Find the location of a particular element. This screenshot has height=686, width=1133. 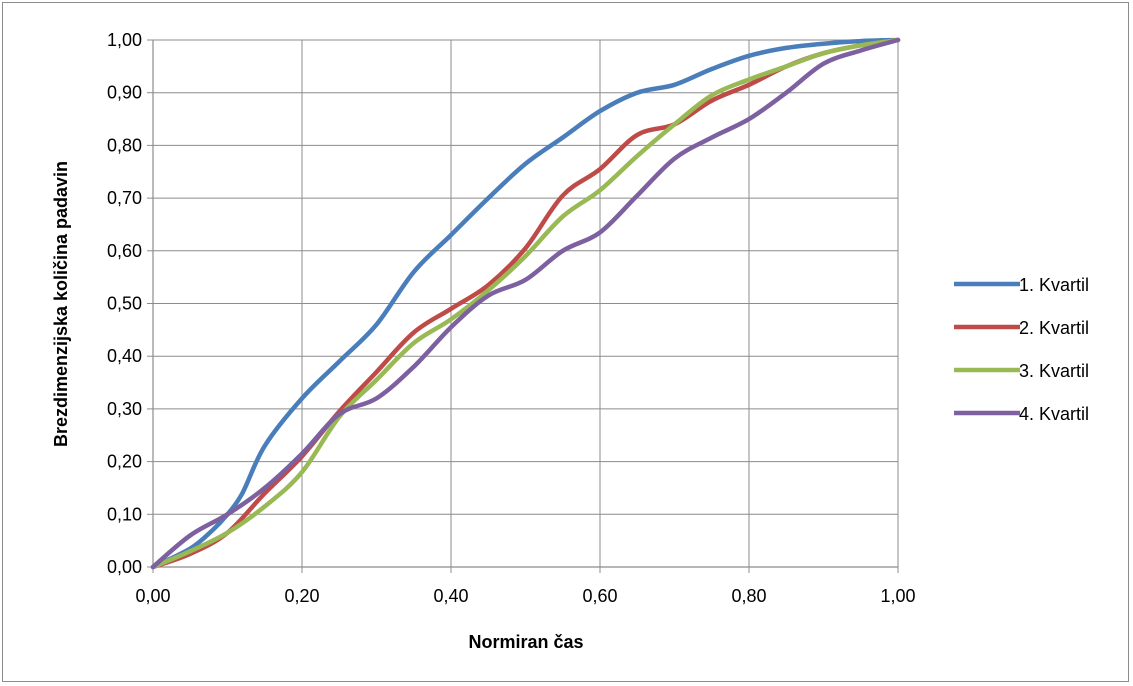

y-tick-label: 0,20 is located at coordinates (124, 462).